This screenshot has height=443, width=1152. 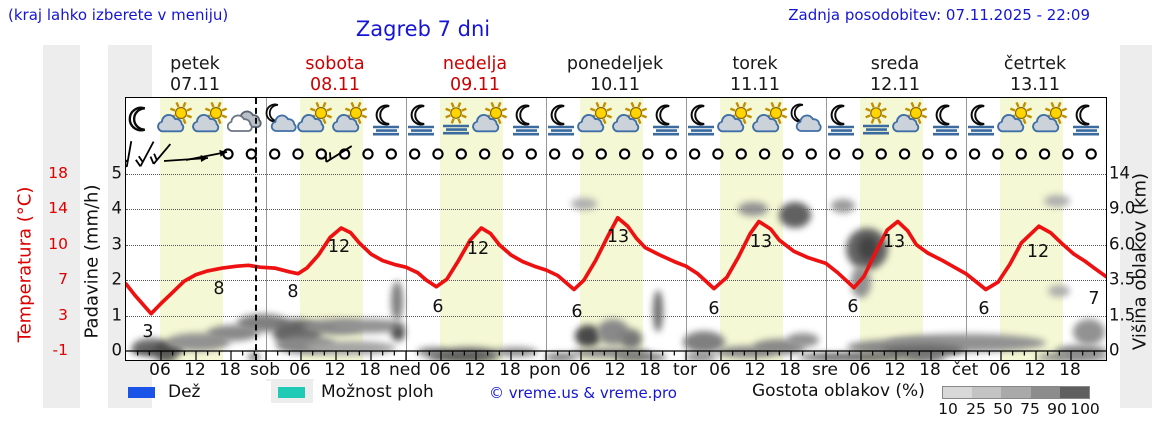 I want to click on temp-tick: 14, so click(x=58, y=208).